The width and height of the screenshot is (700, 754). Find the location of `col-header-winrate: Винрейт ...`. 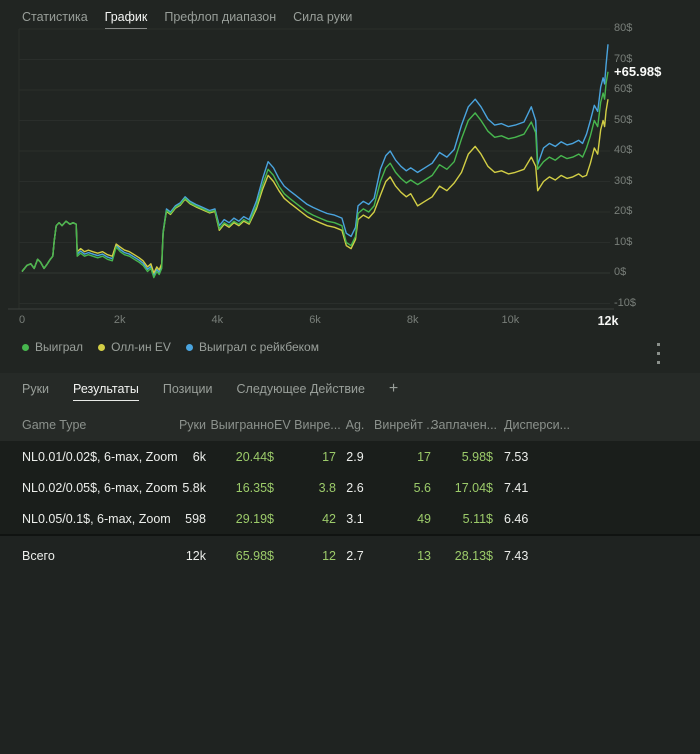

col-header-winrate: Винрейт ... is located at coordinates (405, 424).